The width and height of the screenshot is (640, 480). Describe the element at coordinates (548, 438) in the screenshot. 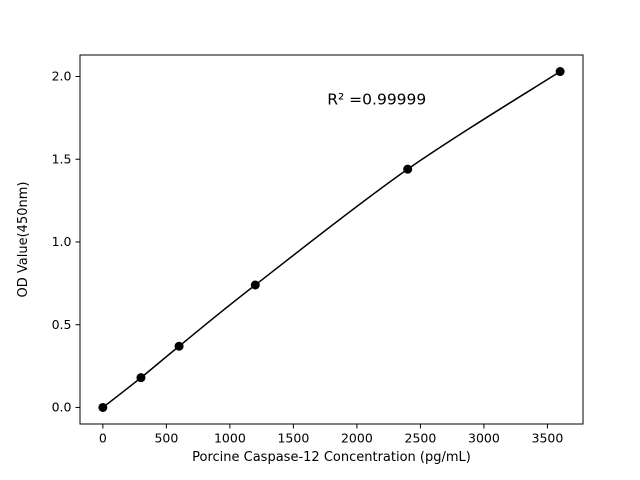

I see `x-tick-label: 3500` at that location.